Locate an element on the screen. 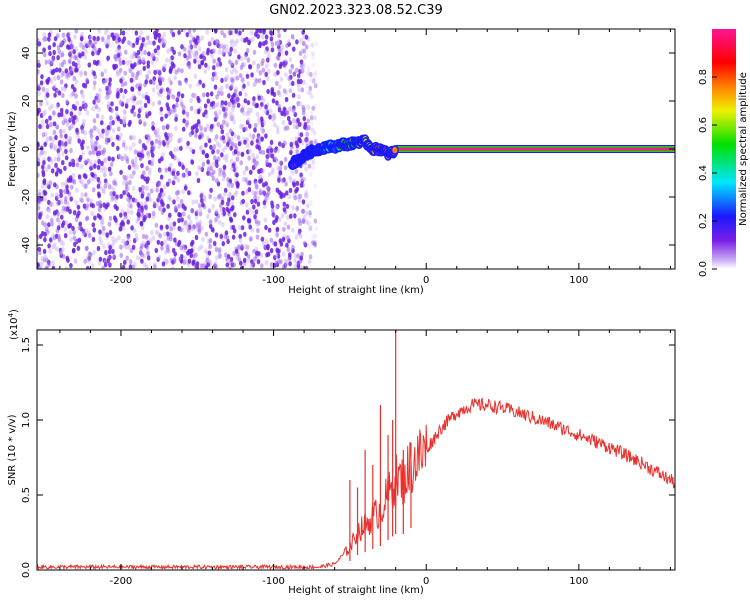 The height and width of the screenshot is (600, 750). snr-x-tick-label: 0 is located at coordinates (426, 581).